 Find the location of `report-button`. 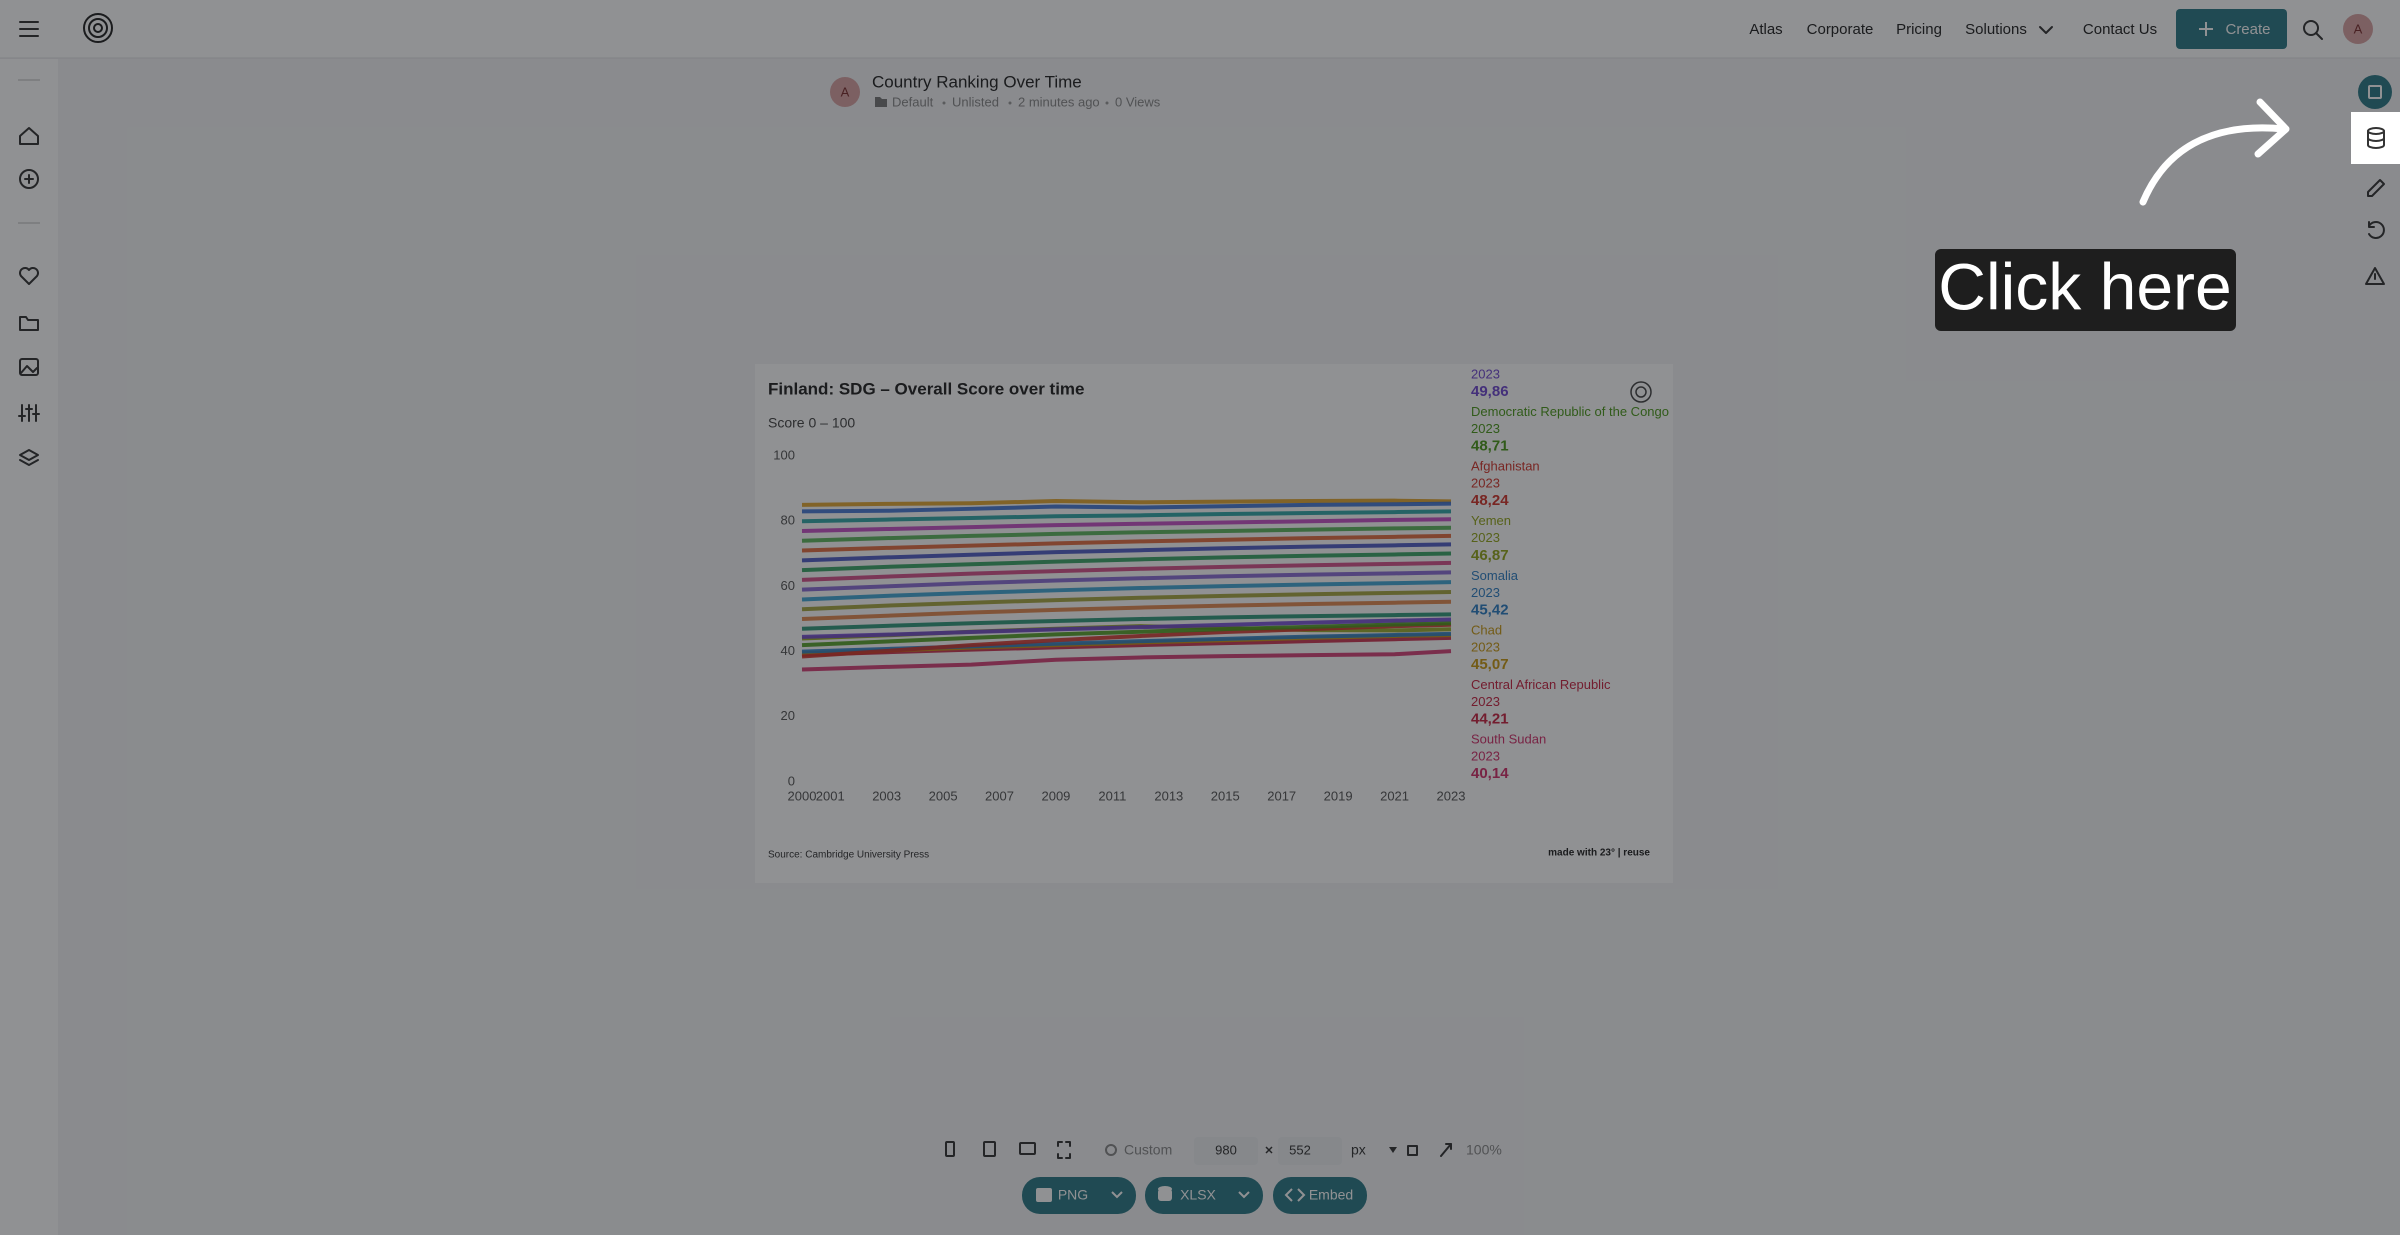

report-button is located at coordinates (2375, 276).